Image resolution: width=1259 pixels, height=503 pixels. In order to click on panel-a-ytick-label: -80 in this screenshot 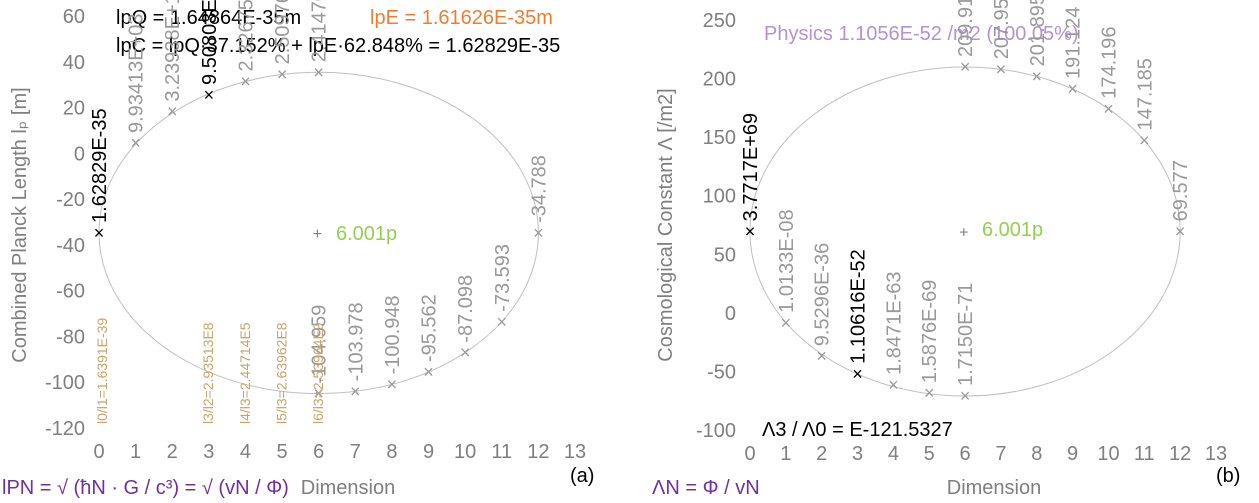, I will do `click(70, 337)`.